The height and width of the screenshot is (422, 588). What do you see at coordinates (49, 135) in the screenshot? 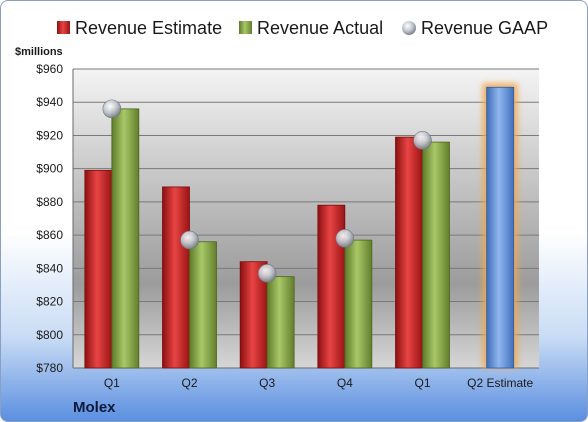
I see `y-tick-label: $920` at bounding box center [49, 135].